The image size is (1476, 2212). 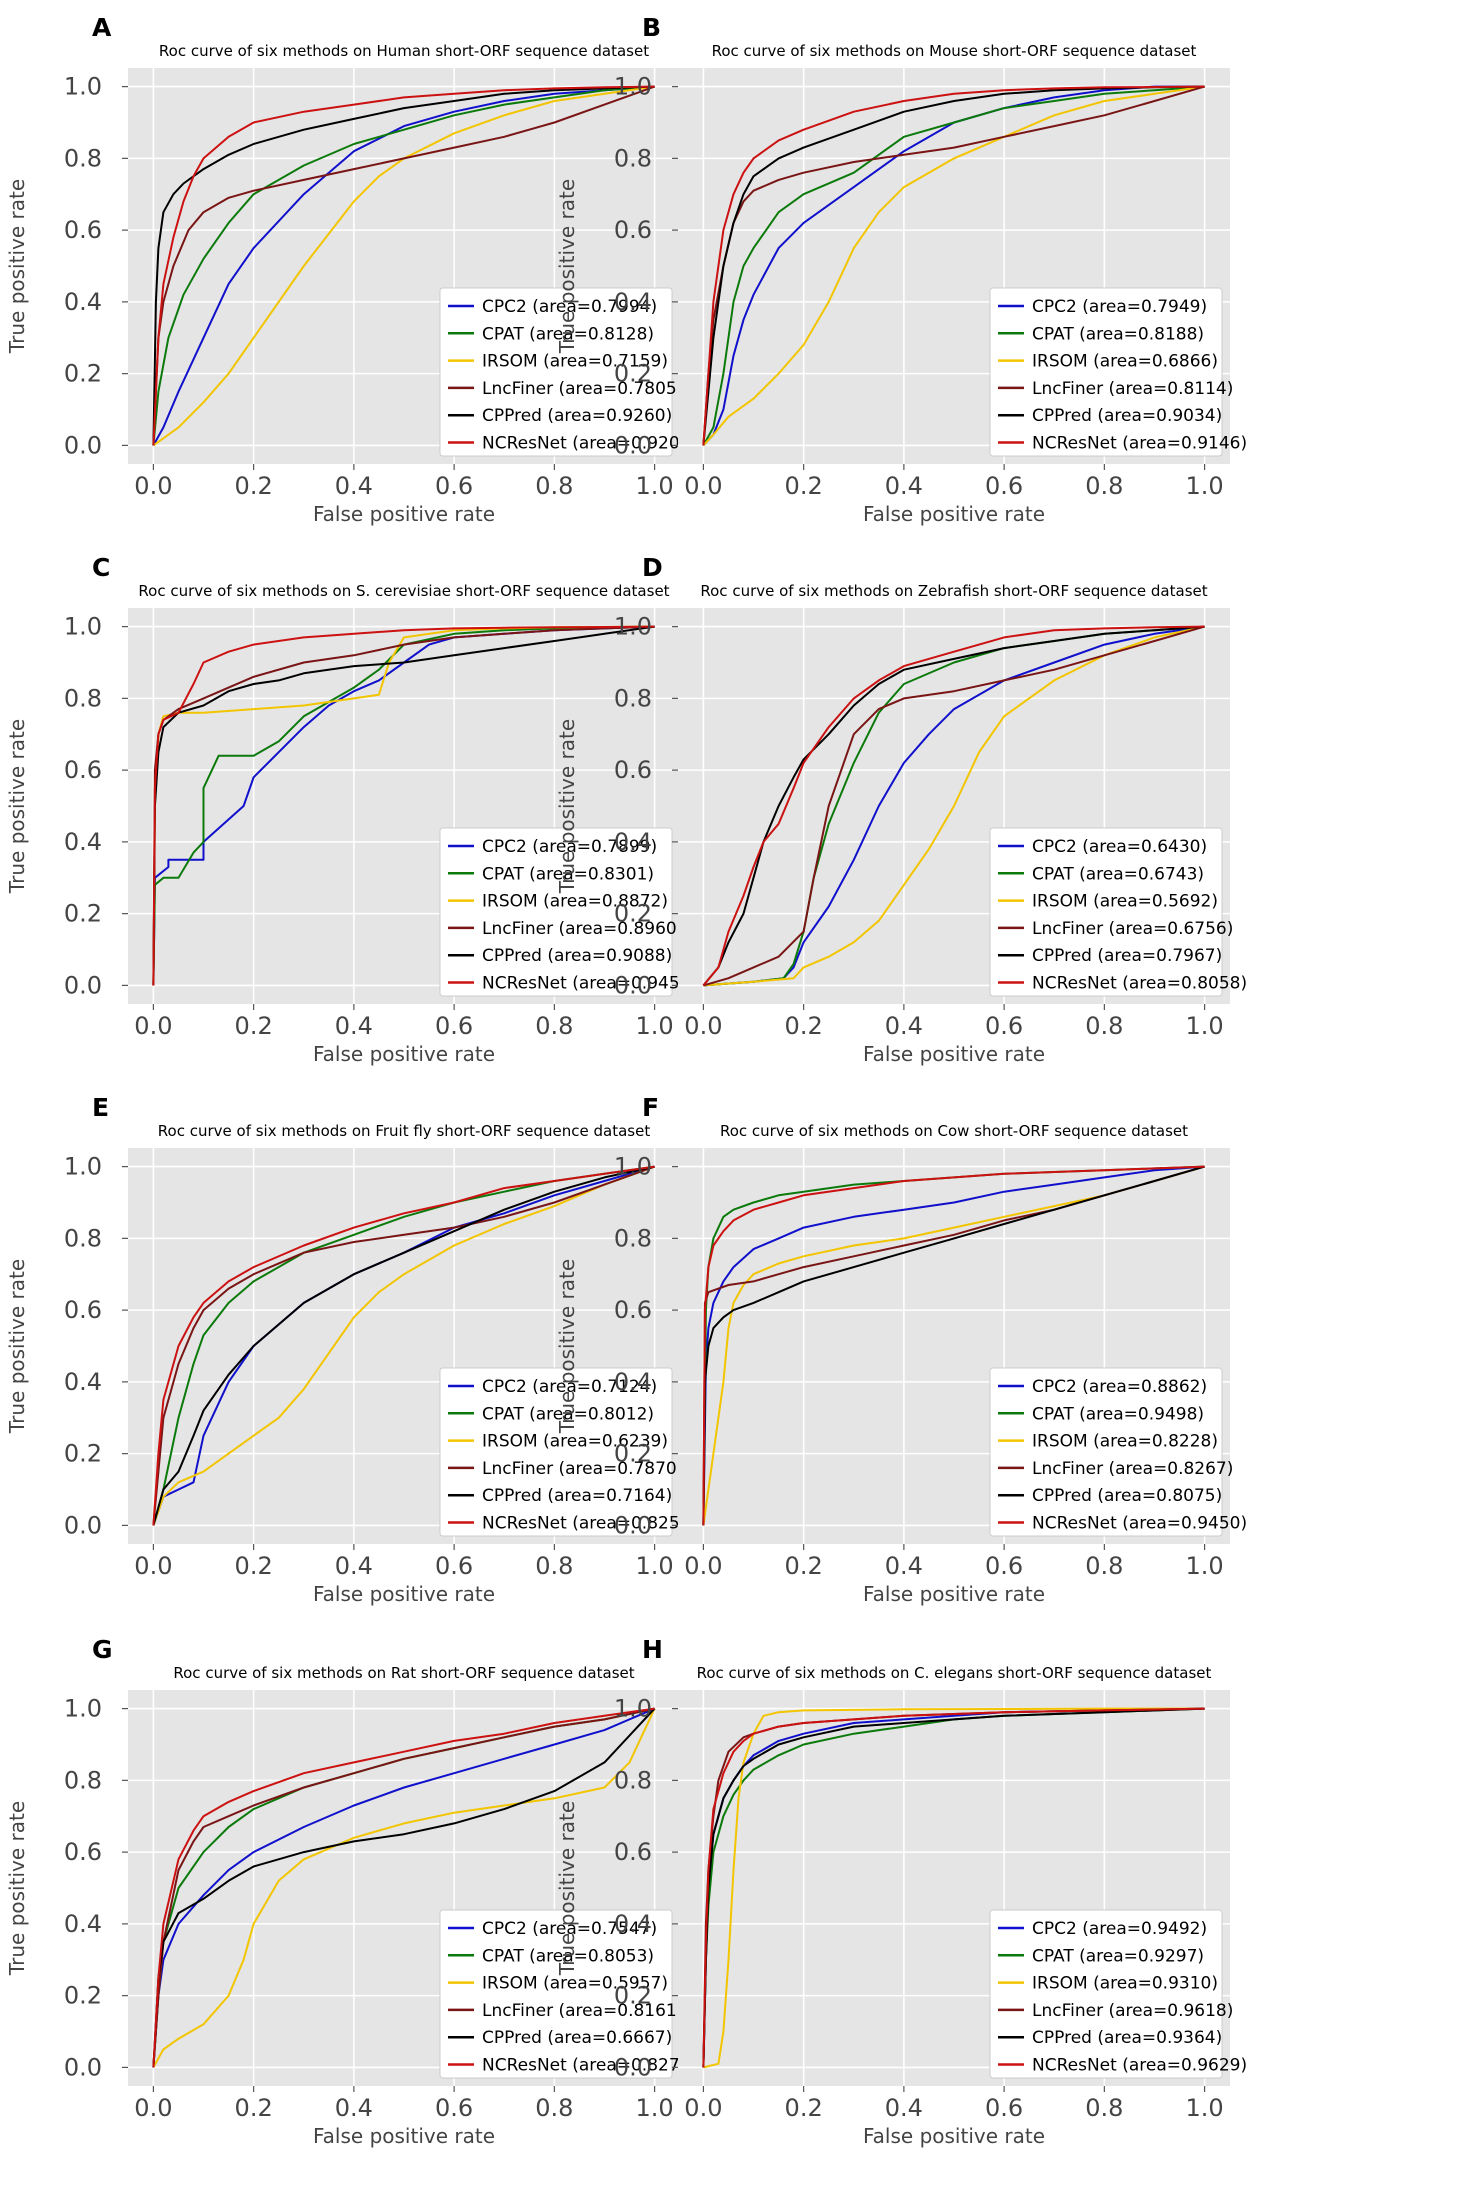 What do you see at coordinates (582, 1469) in the screenshot?
I see `legend-entry: LncFiner (area=0.7870)` at bounding box center [582, 1469].